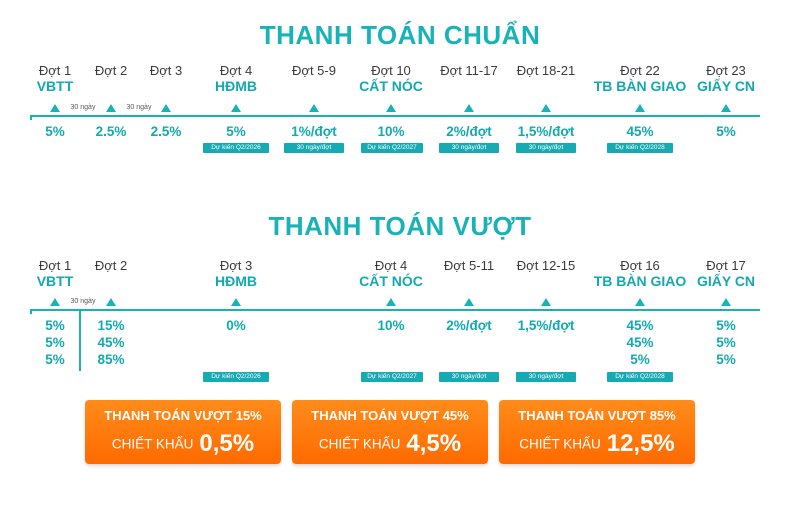 The width and height of the screenshot is (800, 521). Describe the element at coordinates (726, 265) in the screenshot. I see `milestone-label: Đợt 17` at that location.